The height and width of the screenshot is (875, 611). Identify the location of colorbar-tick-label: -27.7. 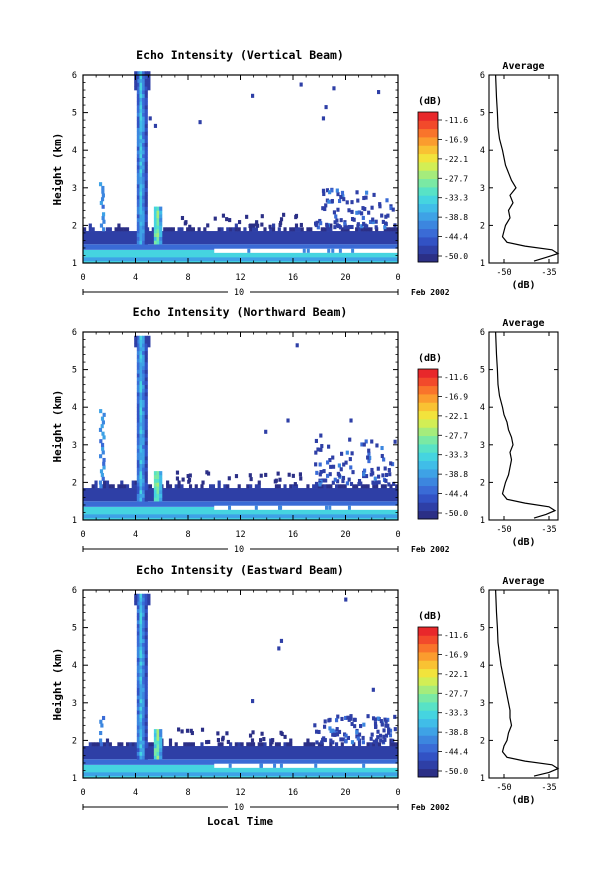
(456, 178).